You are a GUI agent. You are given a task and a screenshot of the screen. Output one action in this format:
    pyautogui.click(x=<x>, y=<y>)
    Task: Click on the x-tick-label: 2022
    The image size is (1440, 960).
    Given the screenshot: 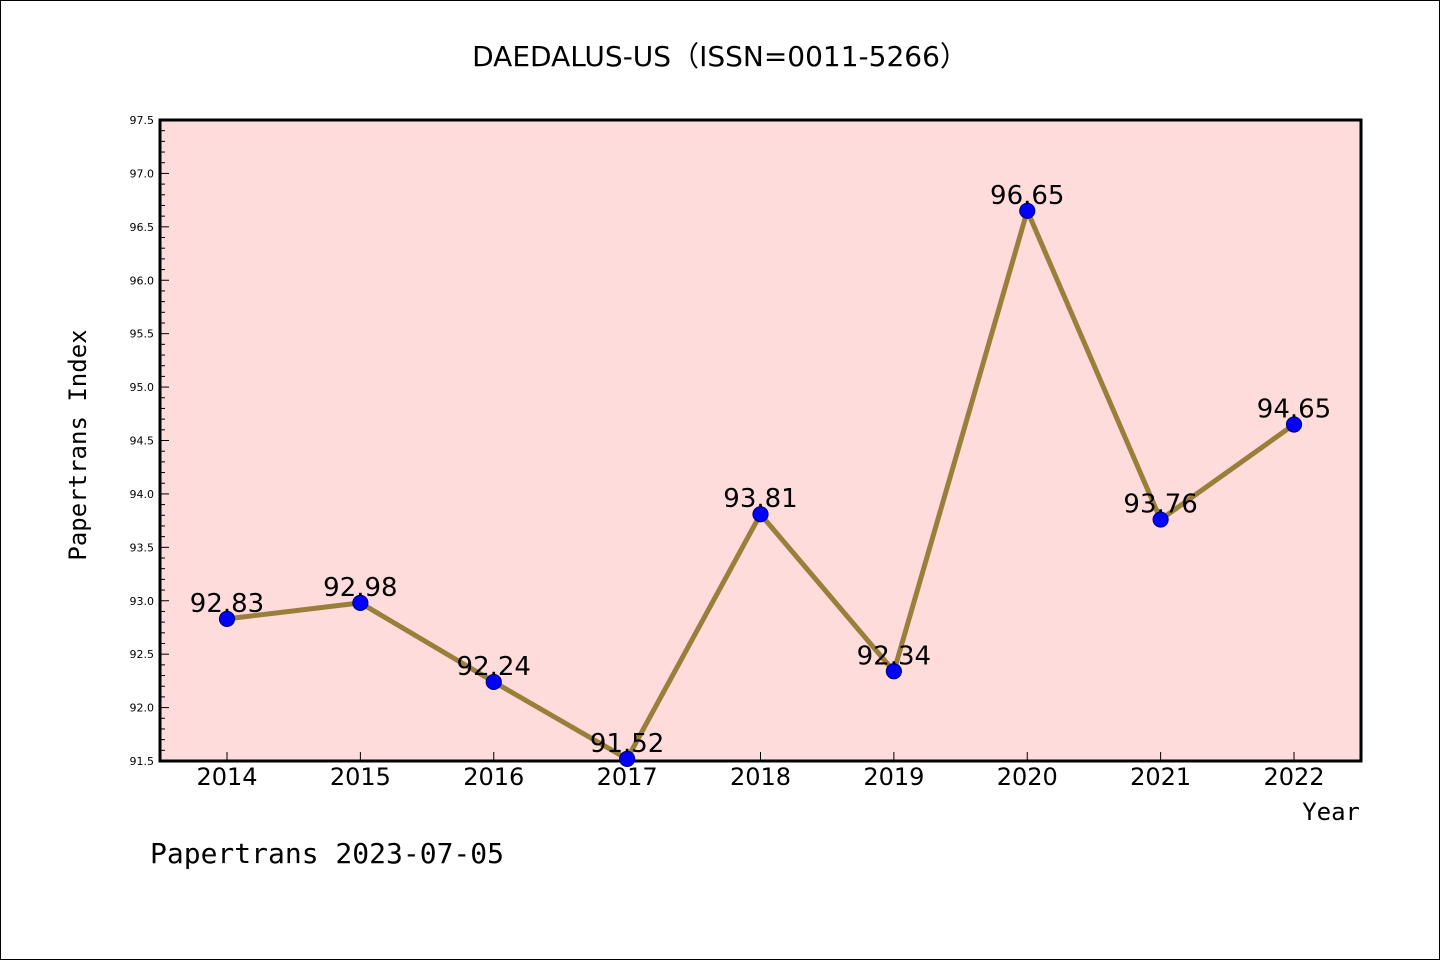 What is the action you would take?
    pyautogui.click(x=1293, y=777)
    